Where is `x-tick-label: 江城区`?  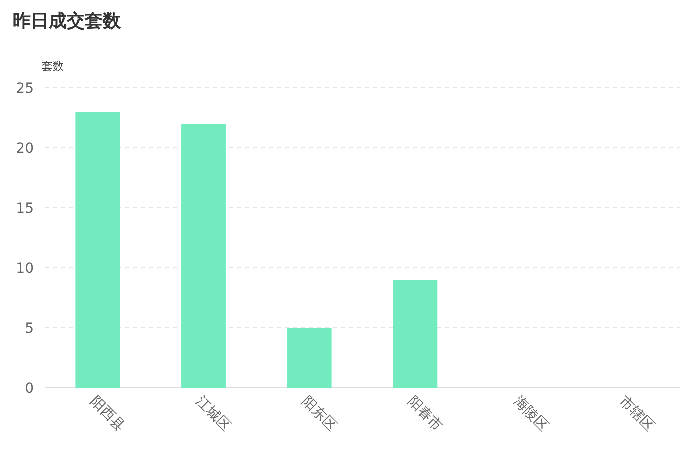
x-tick-label: 江城区 is located at coordinates (213, 414).